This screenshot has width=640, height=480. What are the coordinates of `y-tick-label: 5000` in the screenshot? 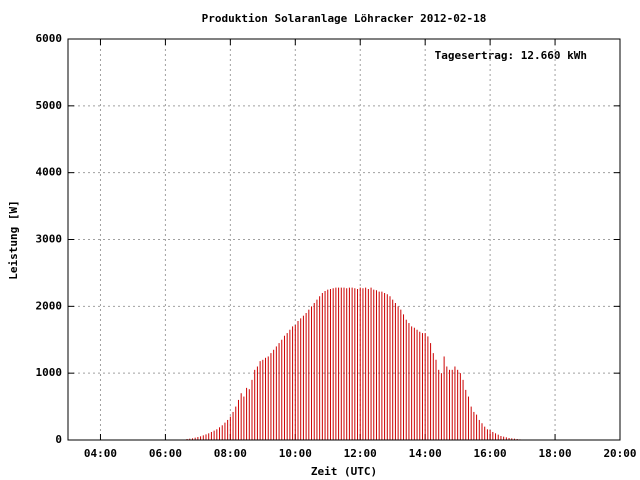 It's located at (49, 105).